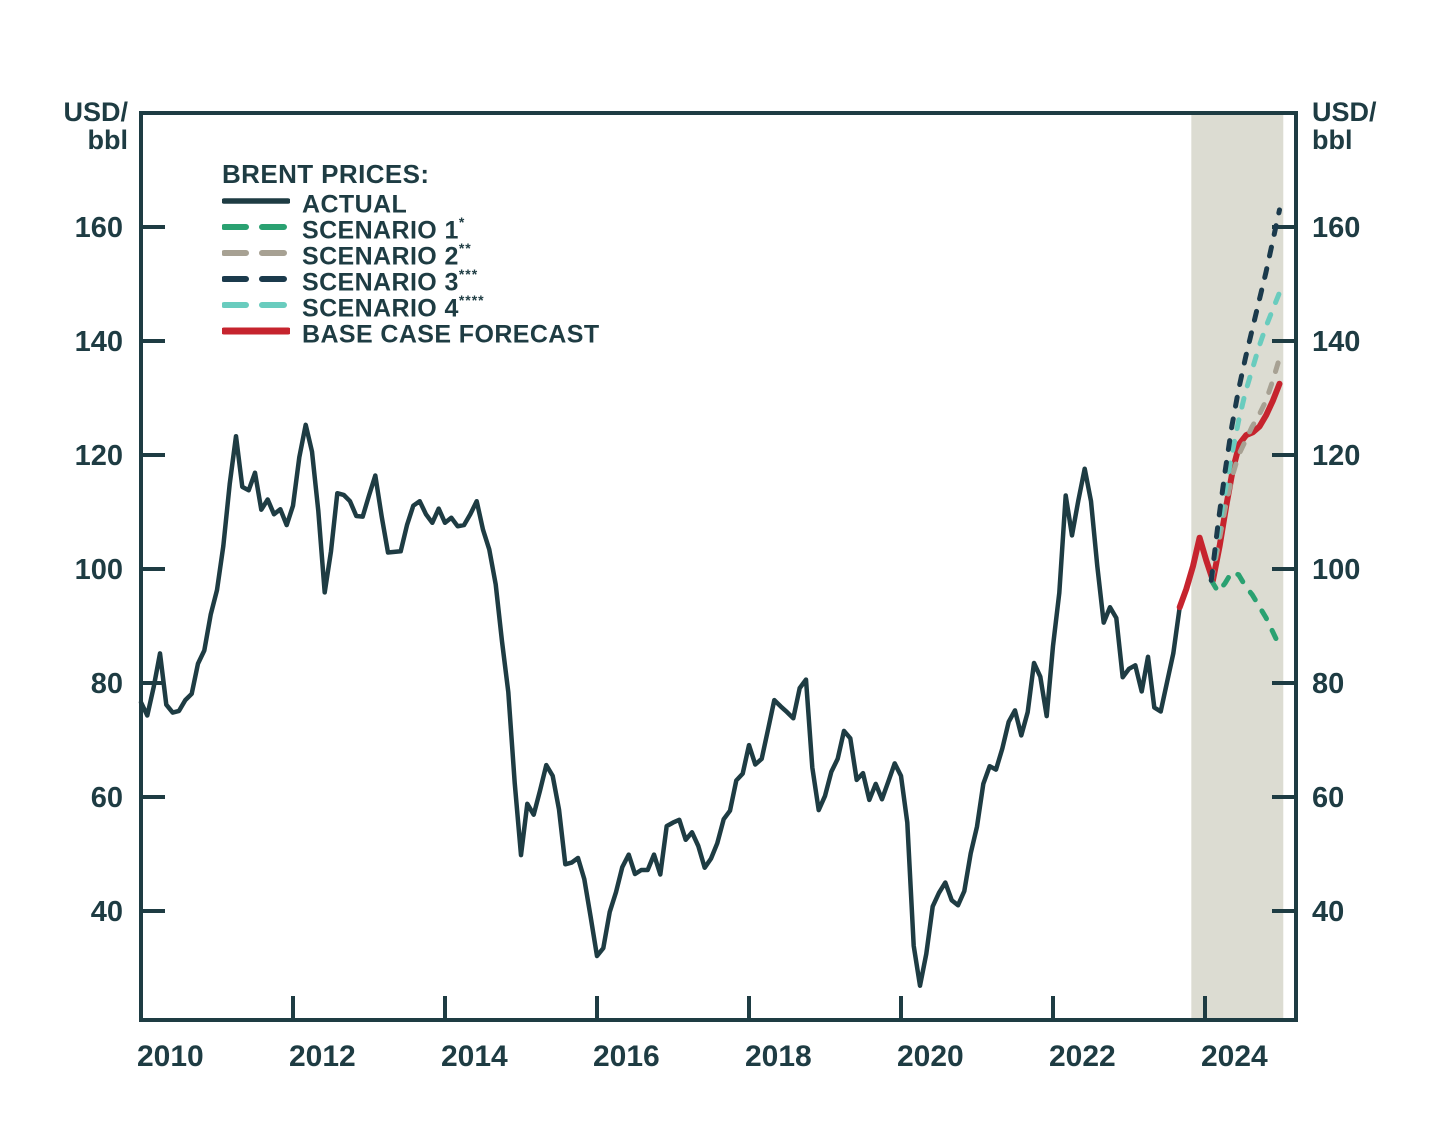  I want to click on y-axis-tick-label-right: 80, so click(1328, 684).